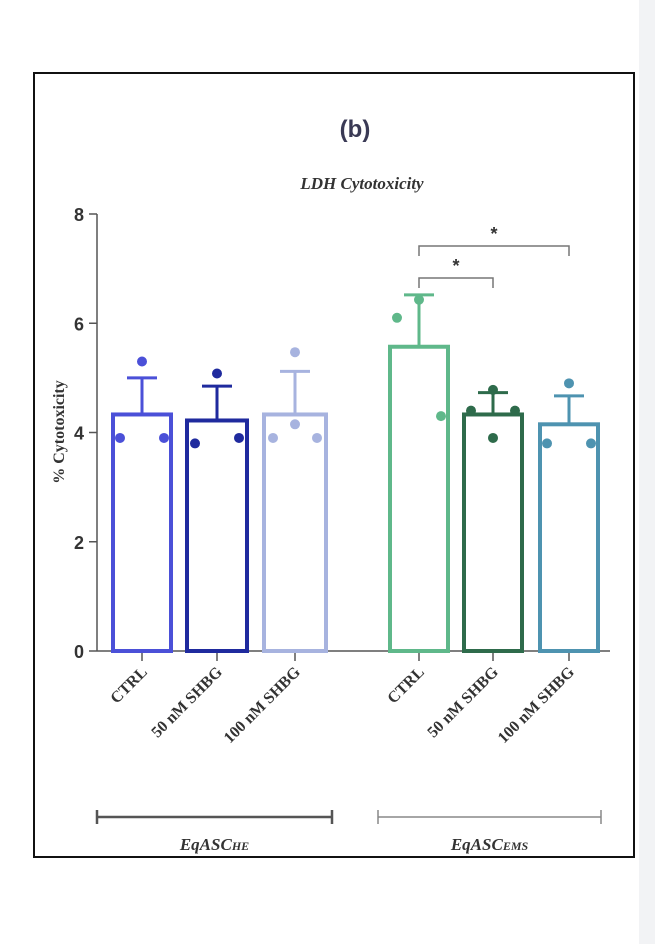 The height and width of the screenshot is (944, 655). I want to click on y-tick-label: 6, so click(79, 324).